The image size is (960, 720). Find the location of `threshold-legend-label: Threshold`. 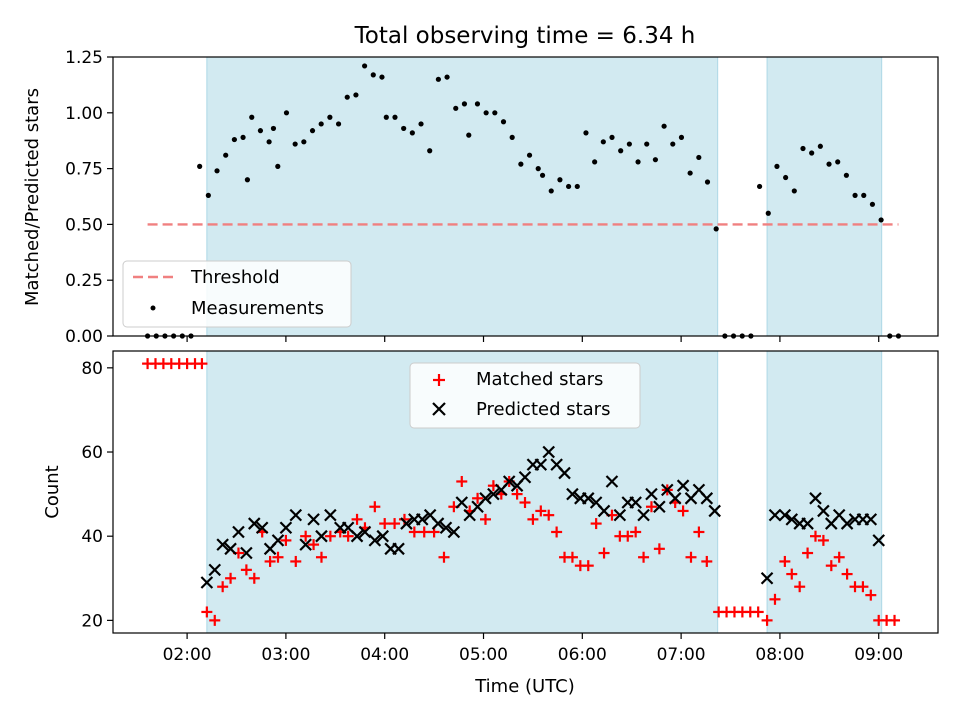

threshold-legend-label: Threshold is located at coordinates (235, 277).